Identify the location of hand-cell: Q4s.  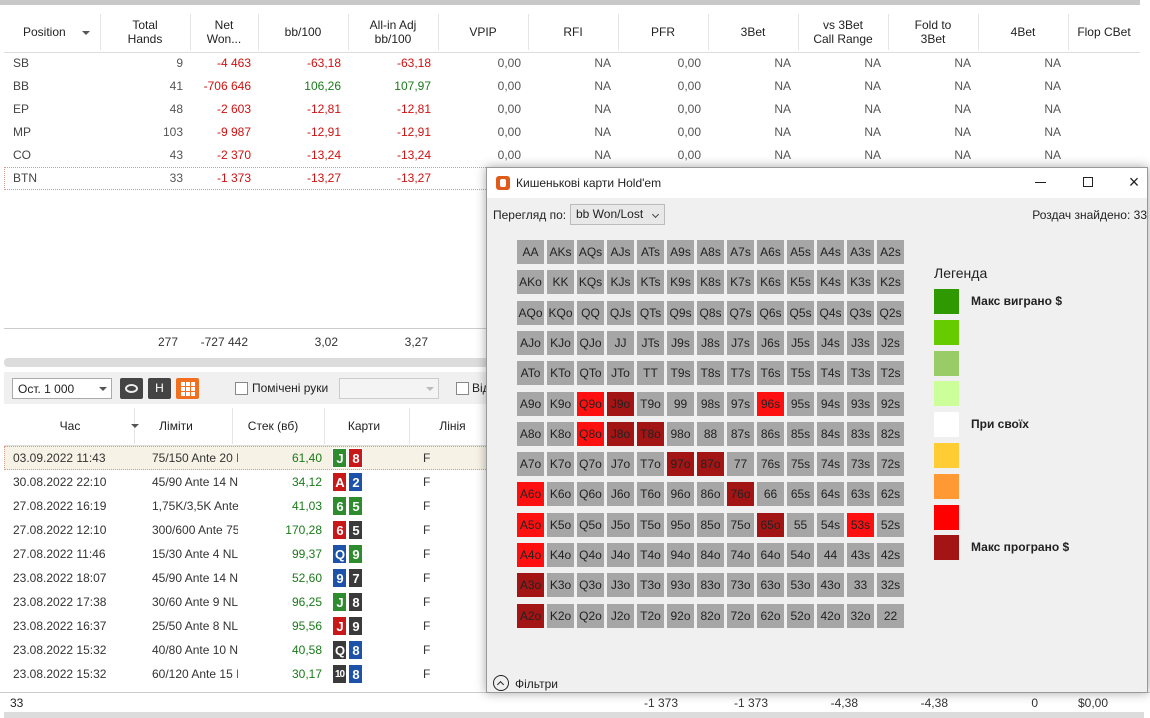
(830, 312).